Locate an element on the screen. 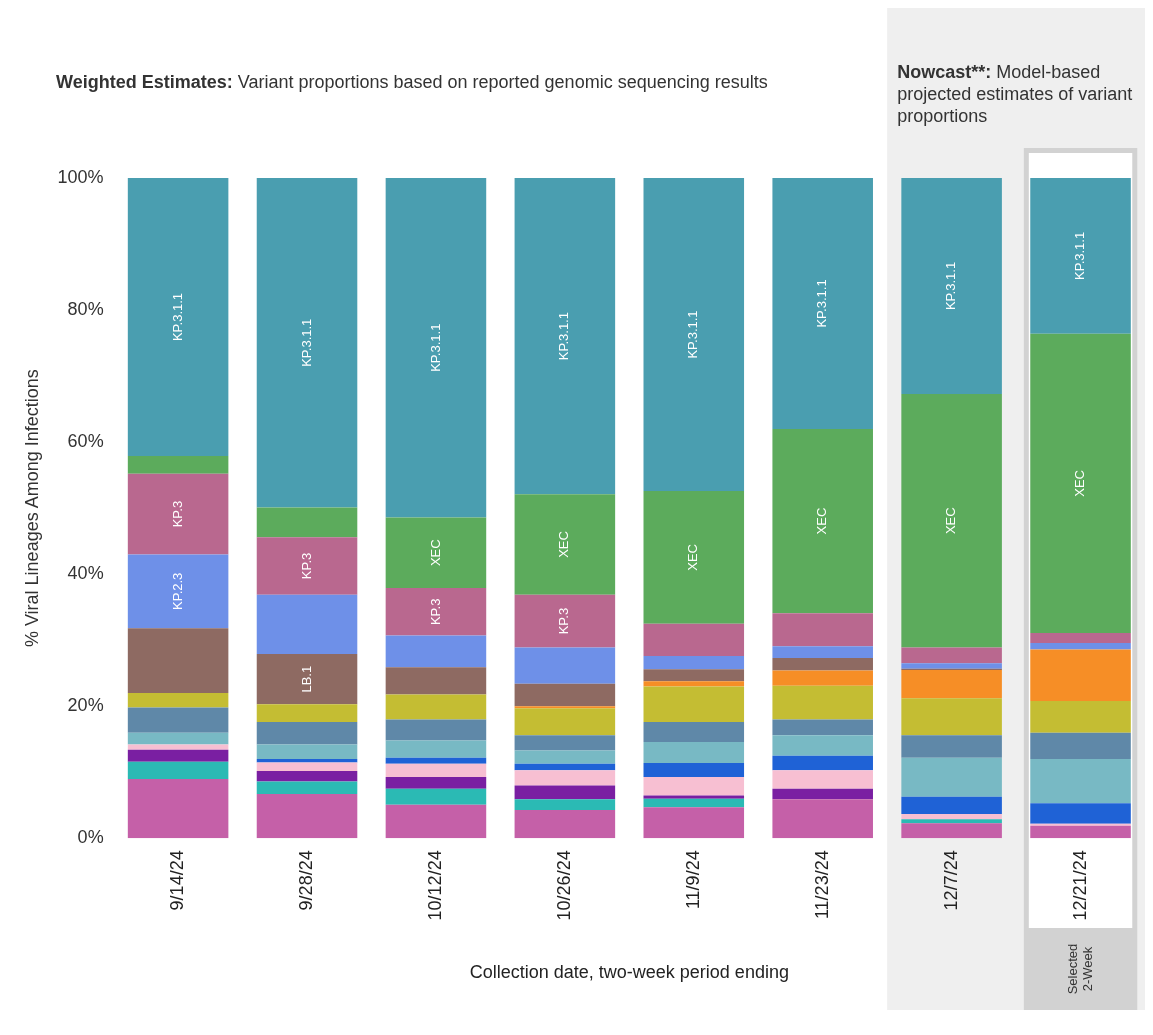 The height and width of the screenshot is (1035, 1153). x-tick-label: 10/26/24 is located at coordinates (563, 885).